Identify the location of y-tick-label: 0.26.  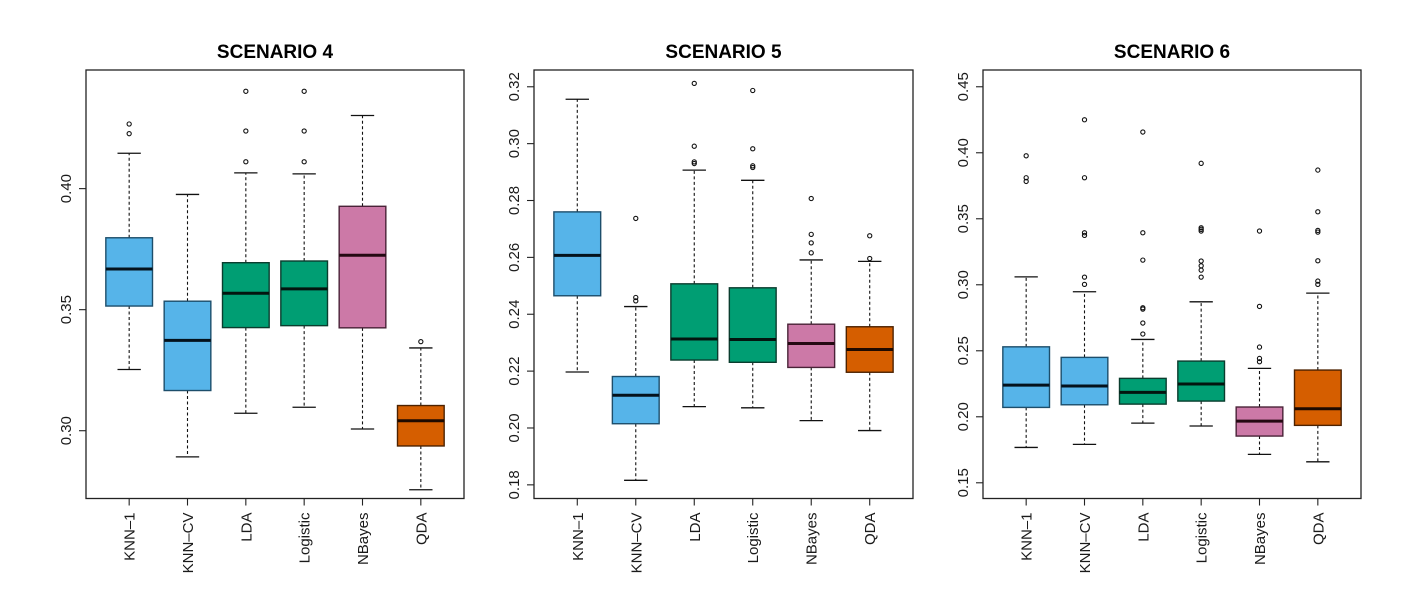
(514, 257).